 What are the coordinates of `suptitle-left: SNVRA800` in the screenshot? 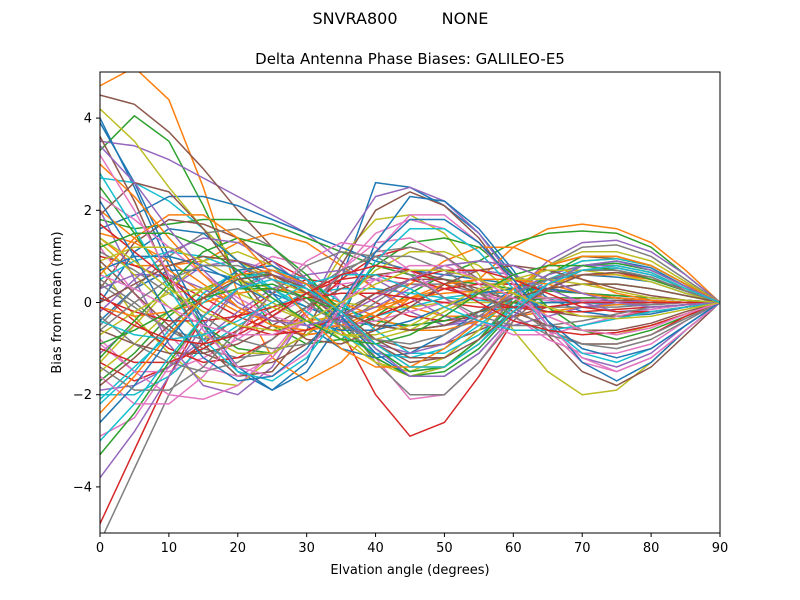 It's located at (354, 18).